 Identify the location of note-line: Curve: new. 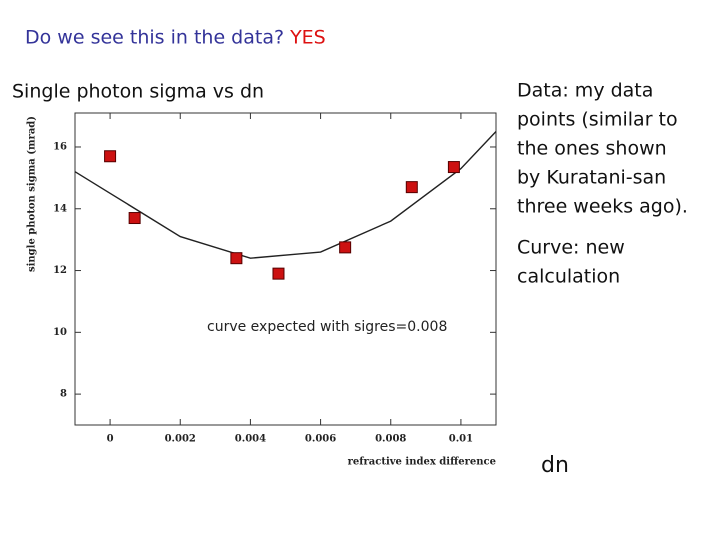
(571, 248).